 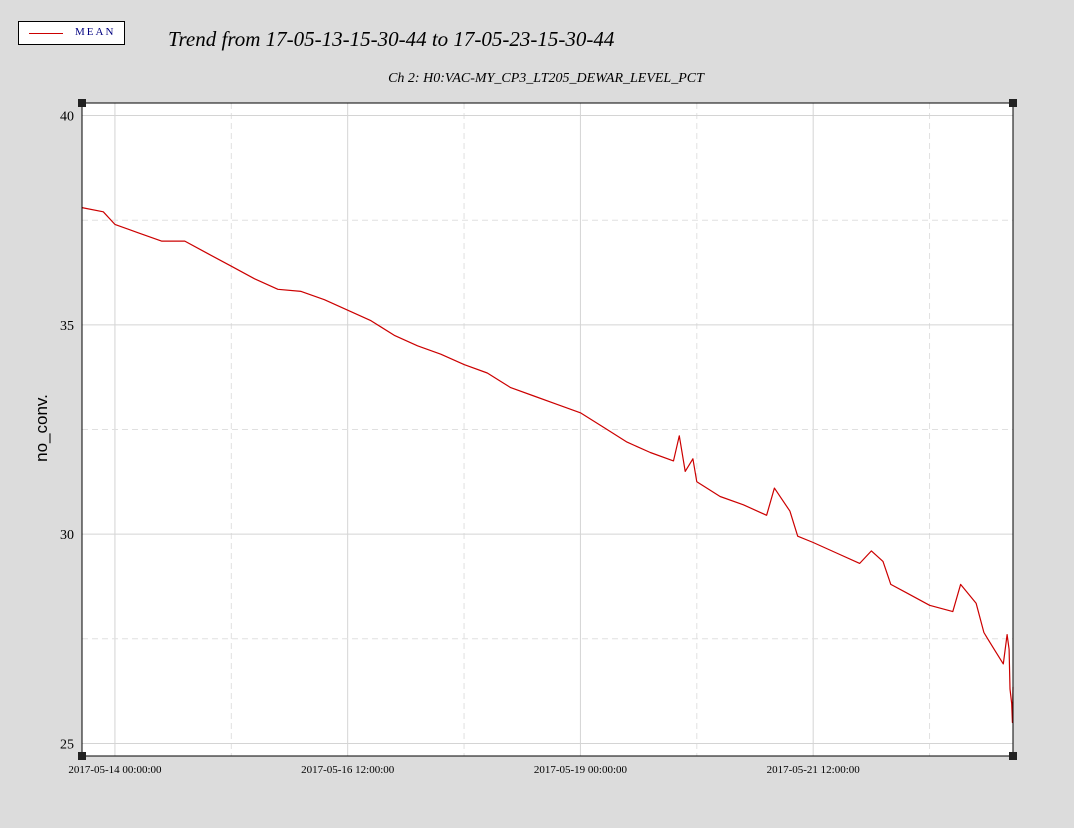 I want to click on x-tick-label: 2017-05-16 12:00:00, so click(x=348, y=770).